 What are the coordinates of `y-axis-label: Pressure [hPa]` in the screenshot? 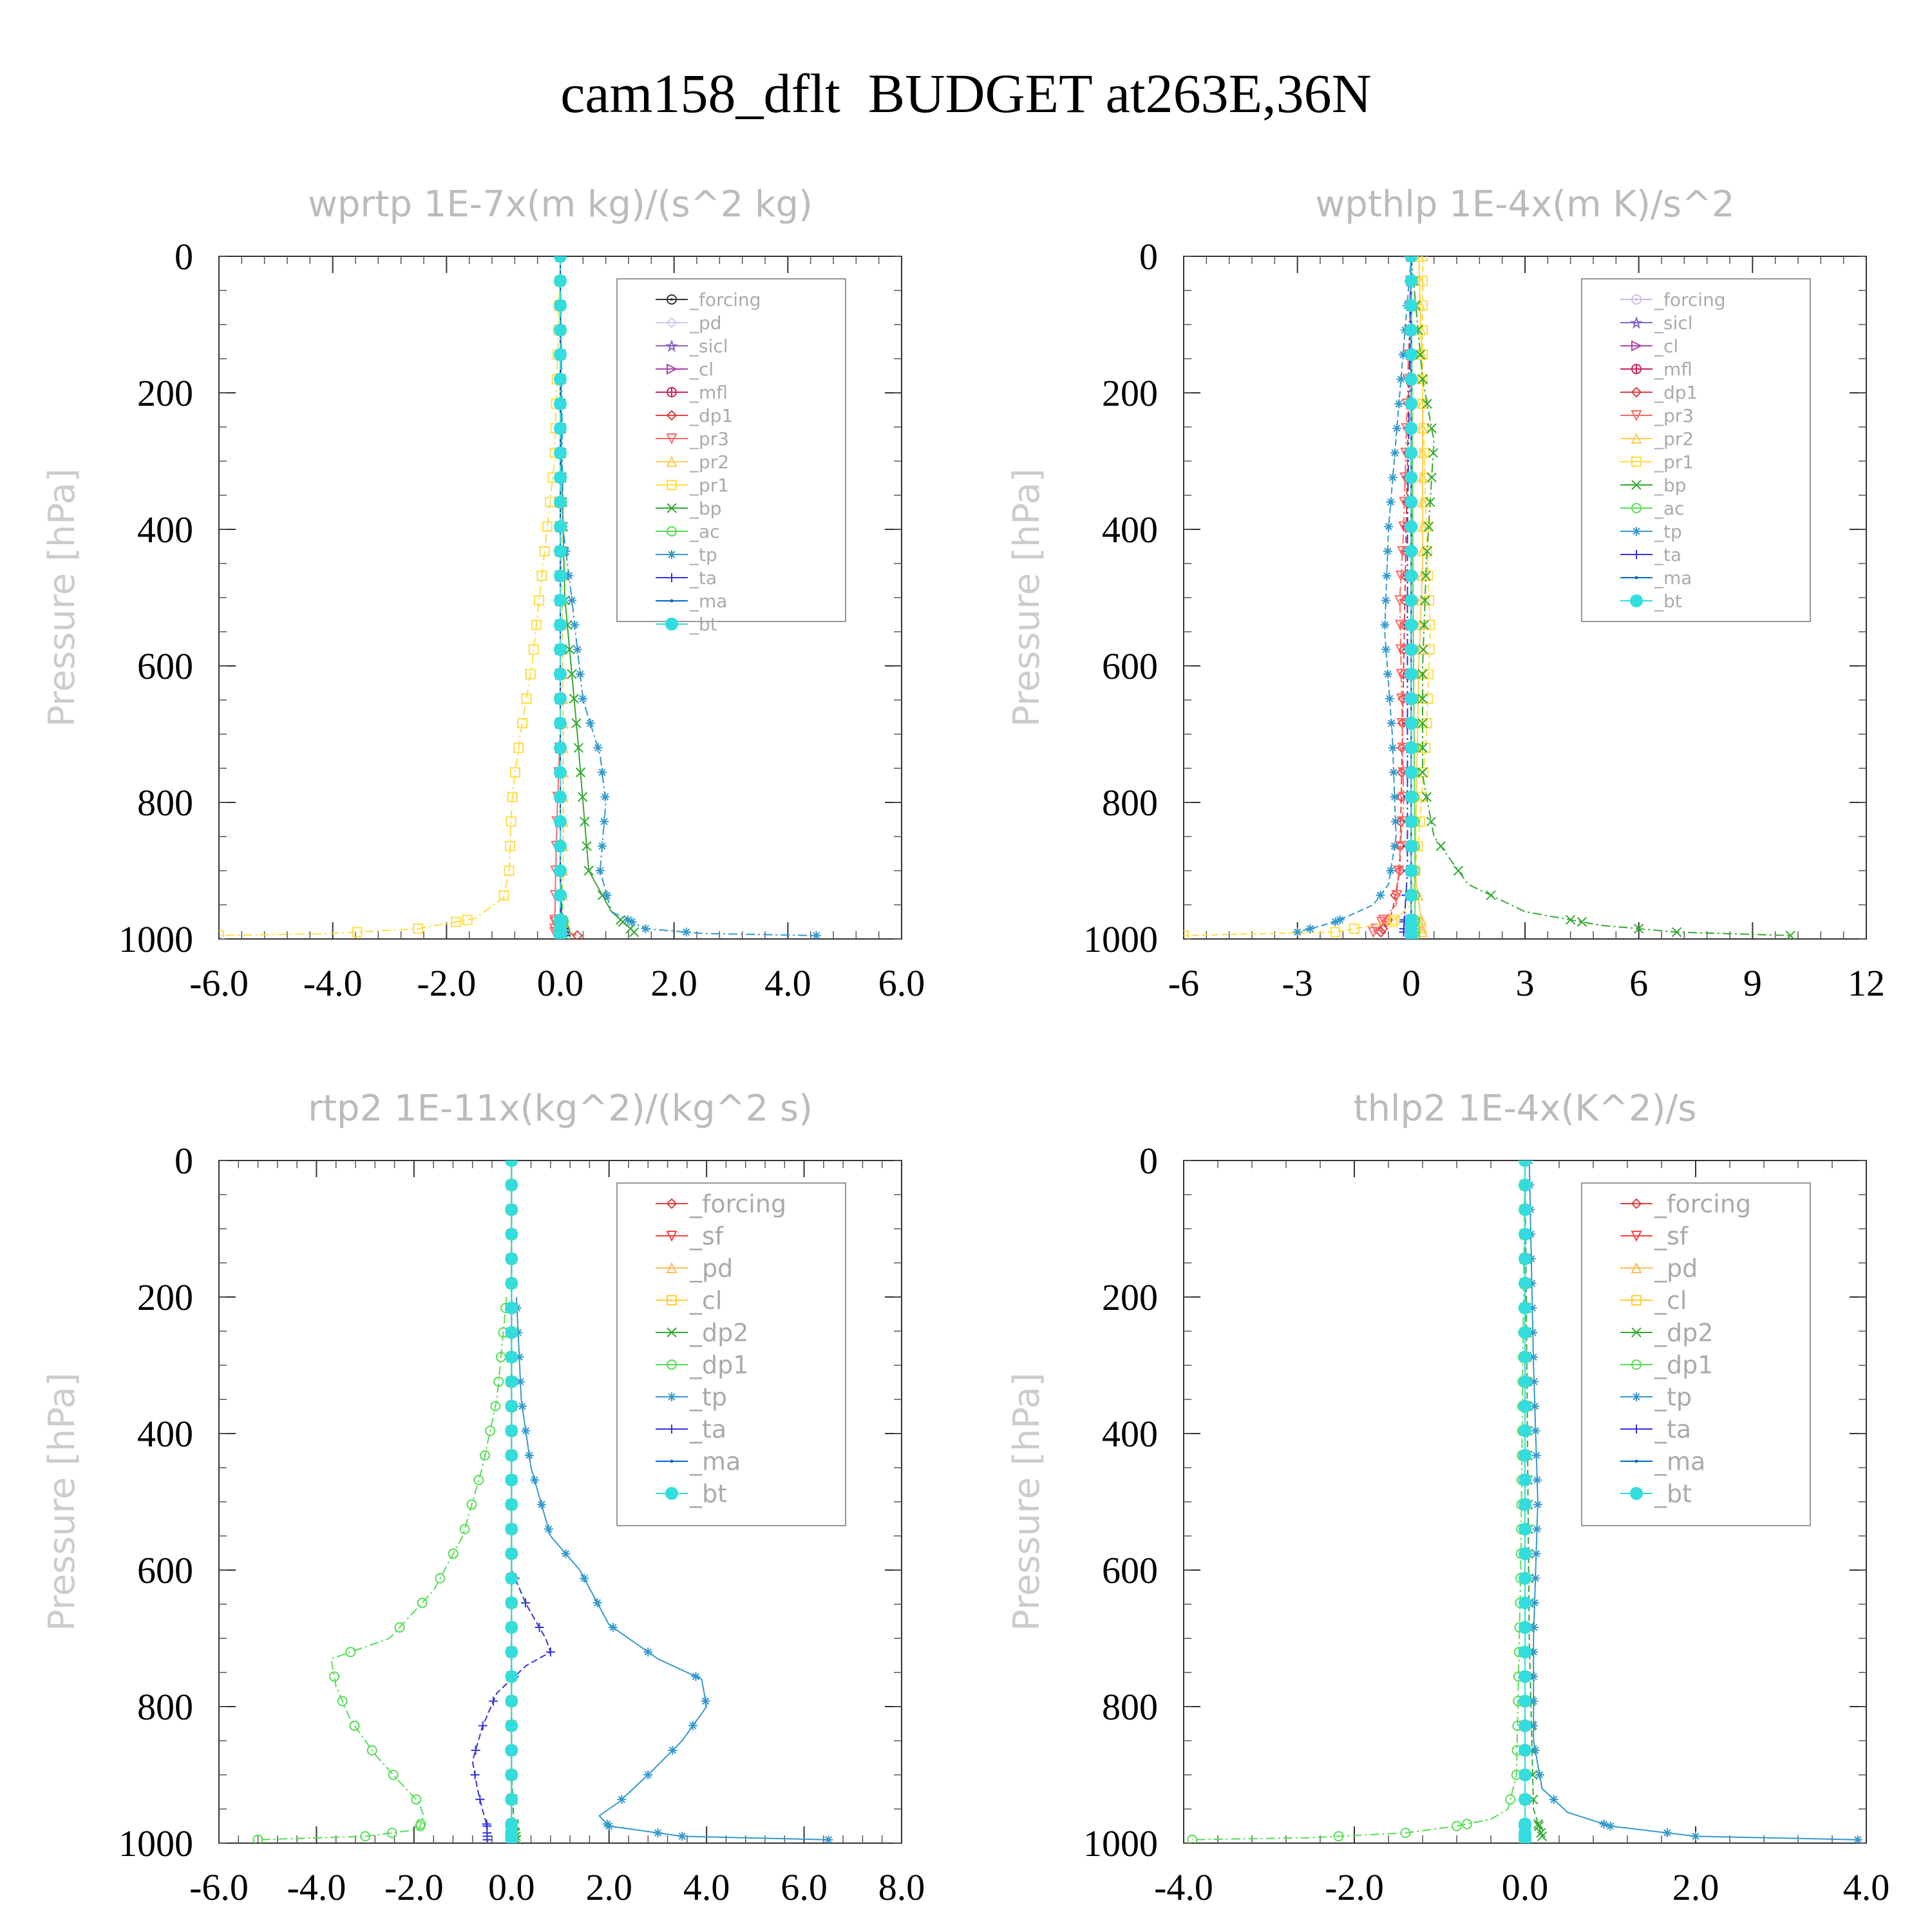 It's located at (62, 1502).